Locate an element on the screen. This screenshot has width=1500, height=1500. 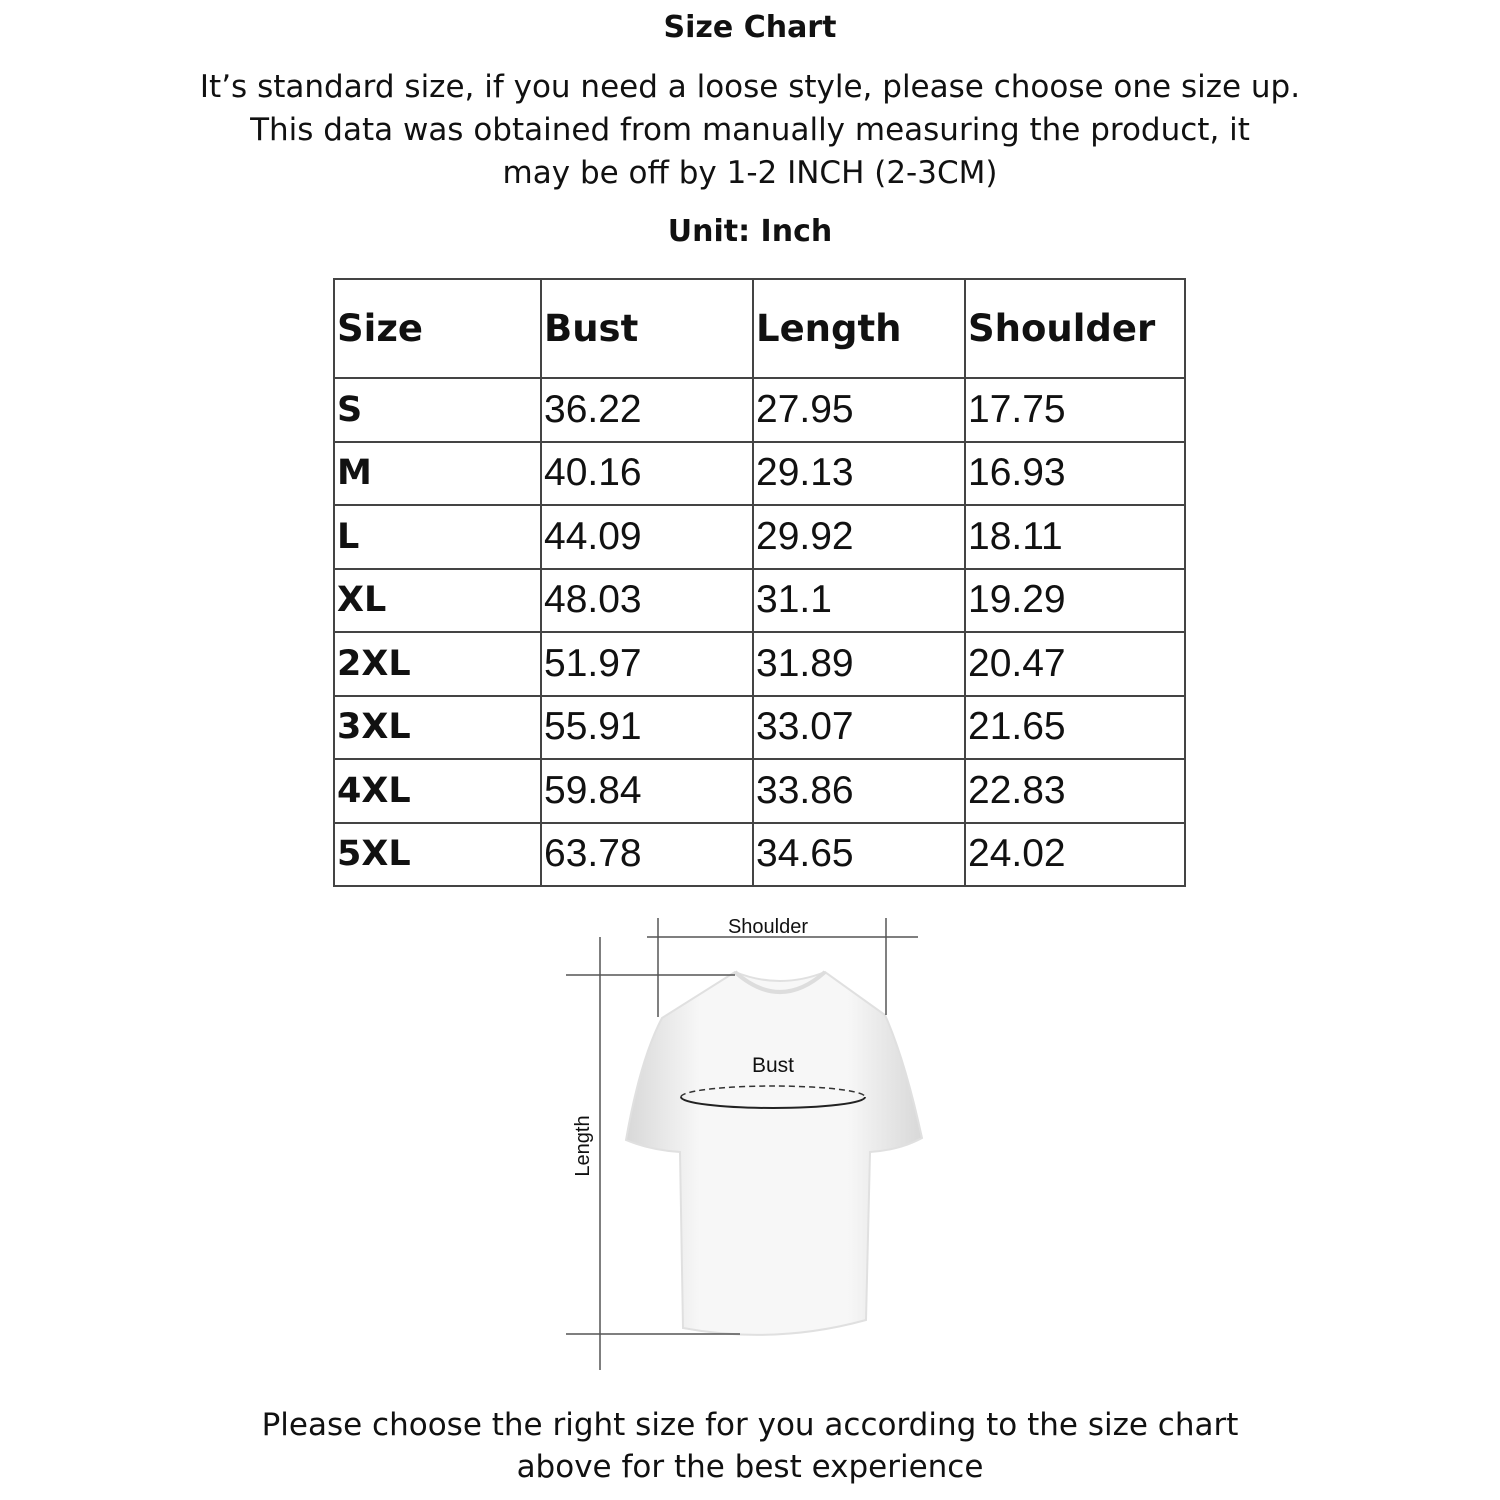
length-label: Length is located at coordinates (583, 1145).